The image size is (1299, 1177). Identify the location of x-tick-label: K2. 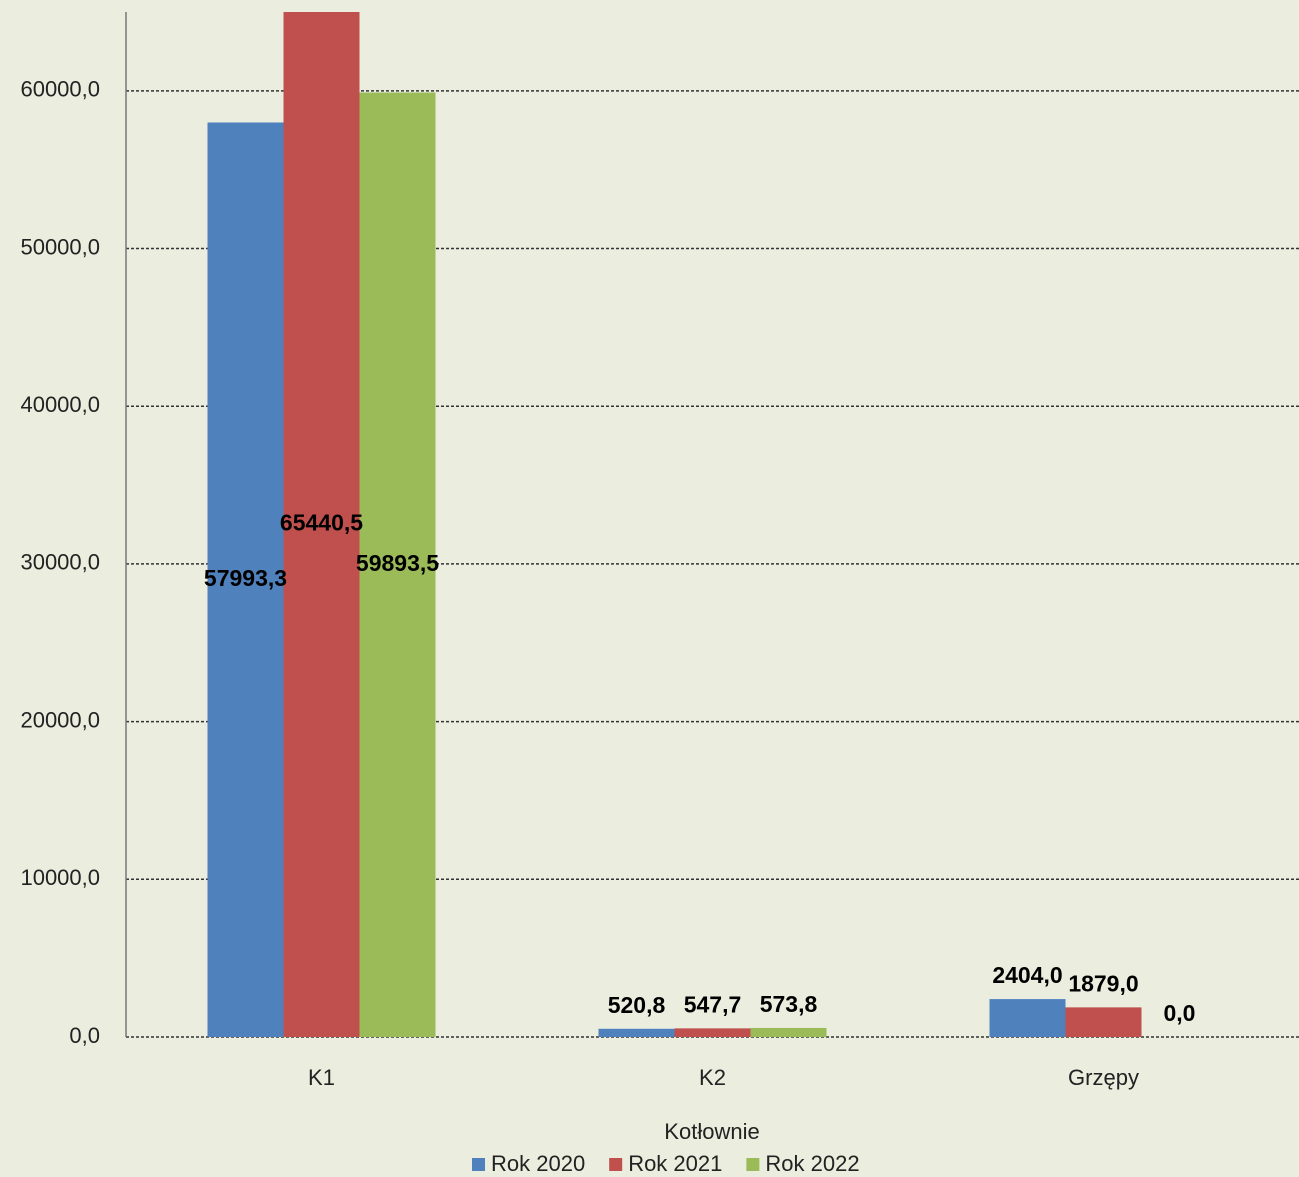
(712, 1077).